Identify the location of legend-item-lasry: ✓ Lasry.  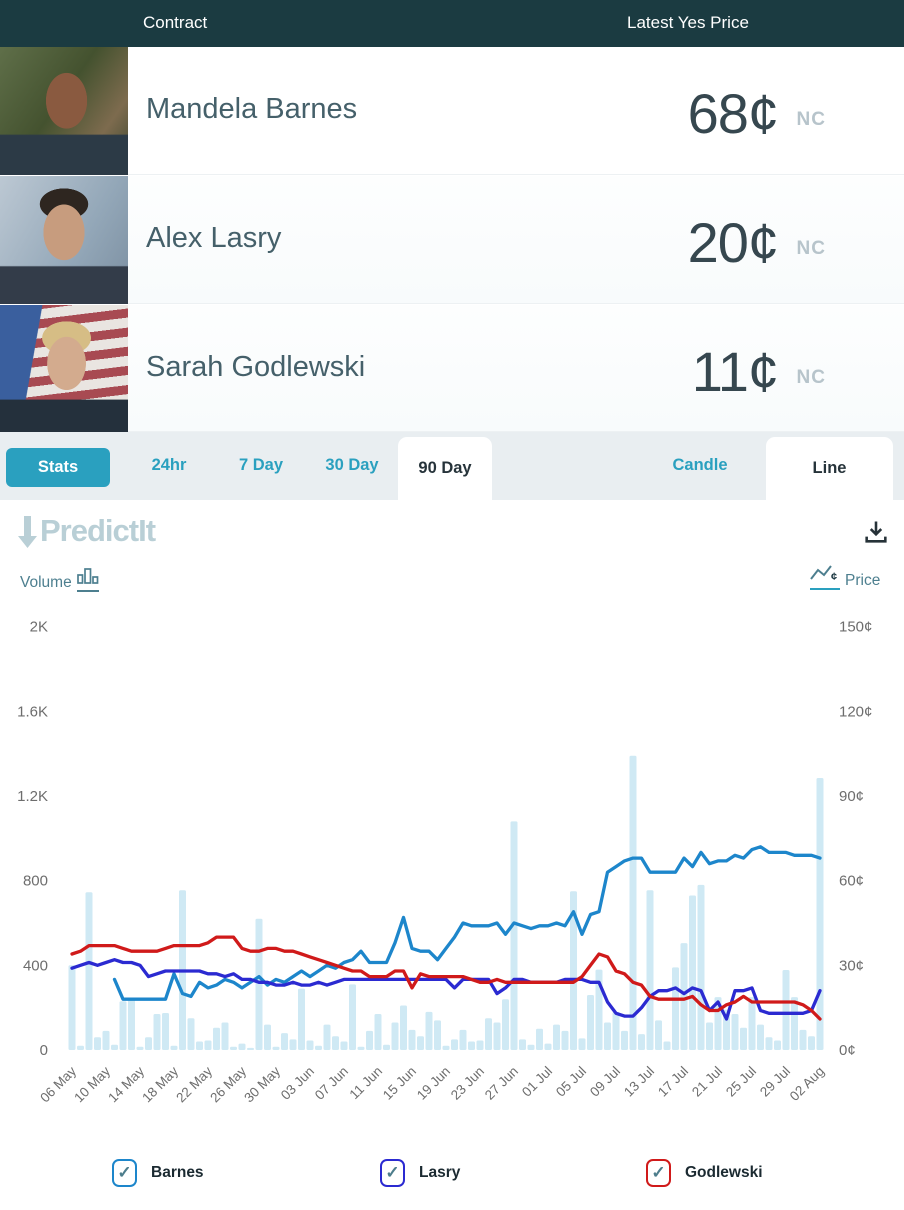
(420, 1173).